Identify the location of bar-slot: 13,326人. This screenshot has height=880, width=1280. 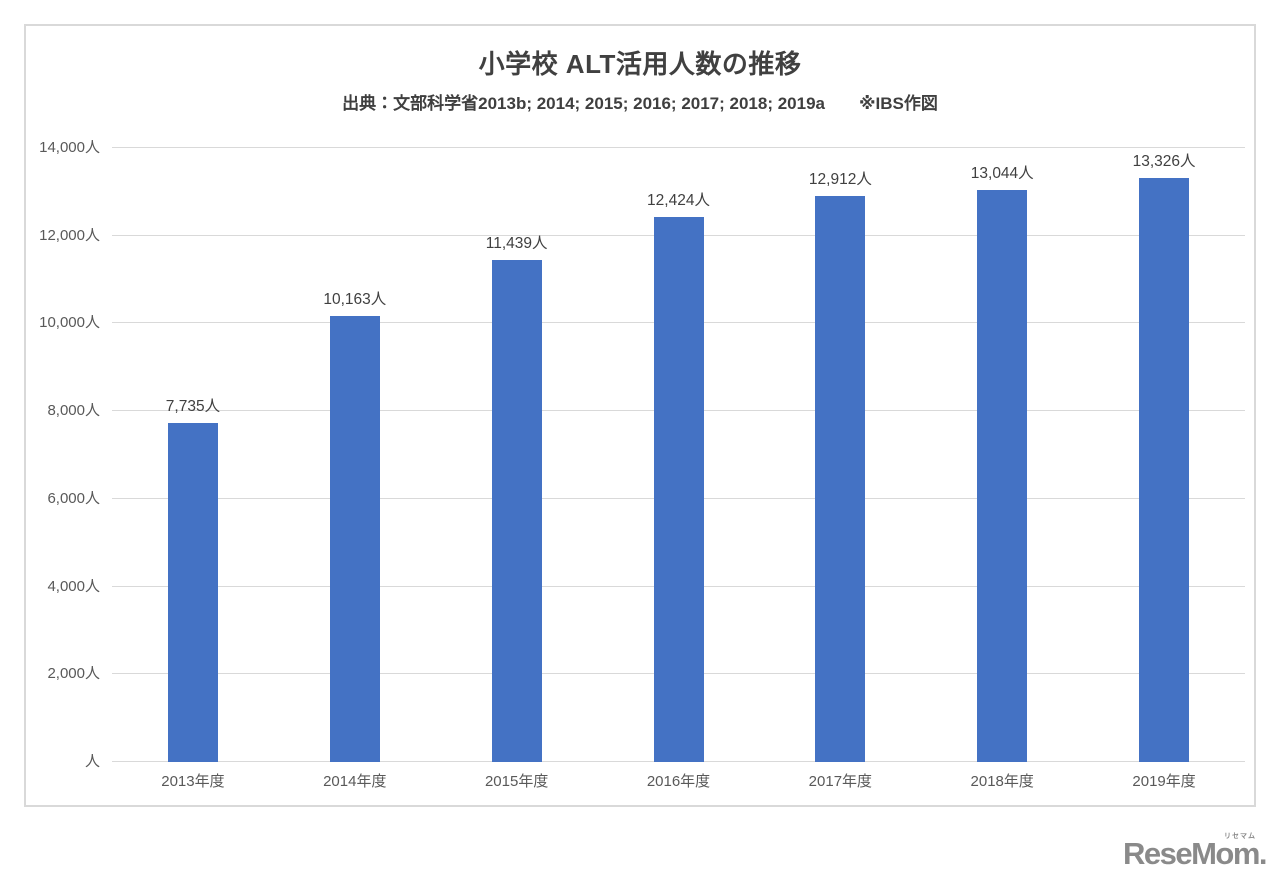
(1164, 455).